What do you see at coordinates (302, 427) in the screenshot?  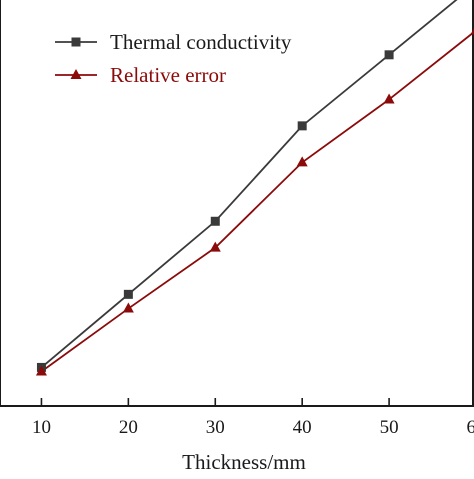 I see `x-tick-label: 40` at bounding box center [302, 427].